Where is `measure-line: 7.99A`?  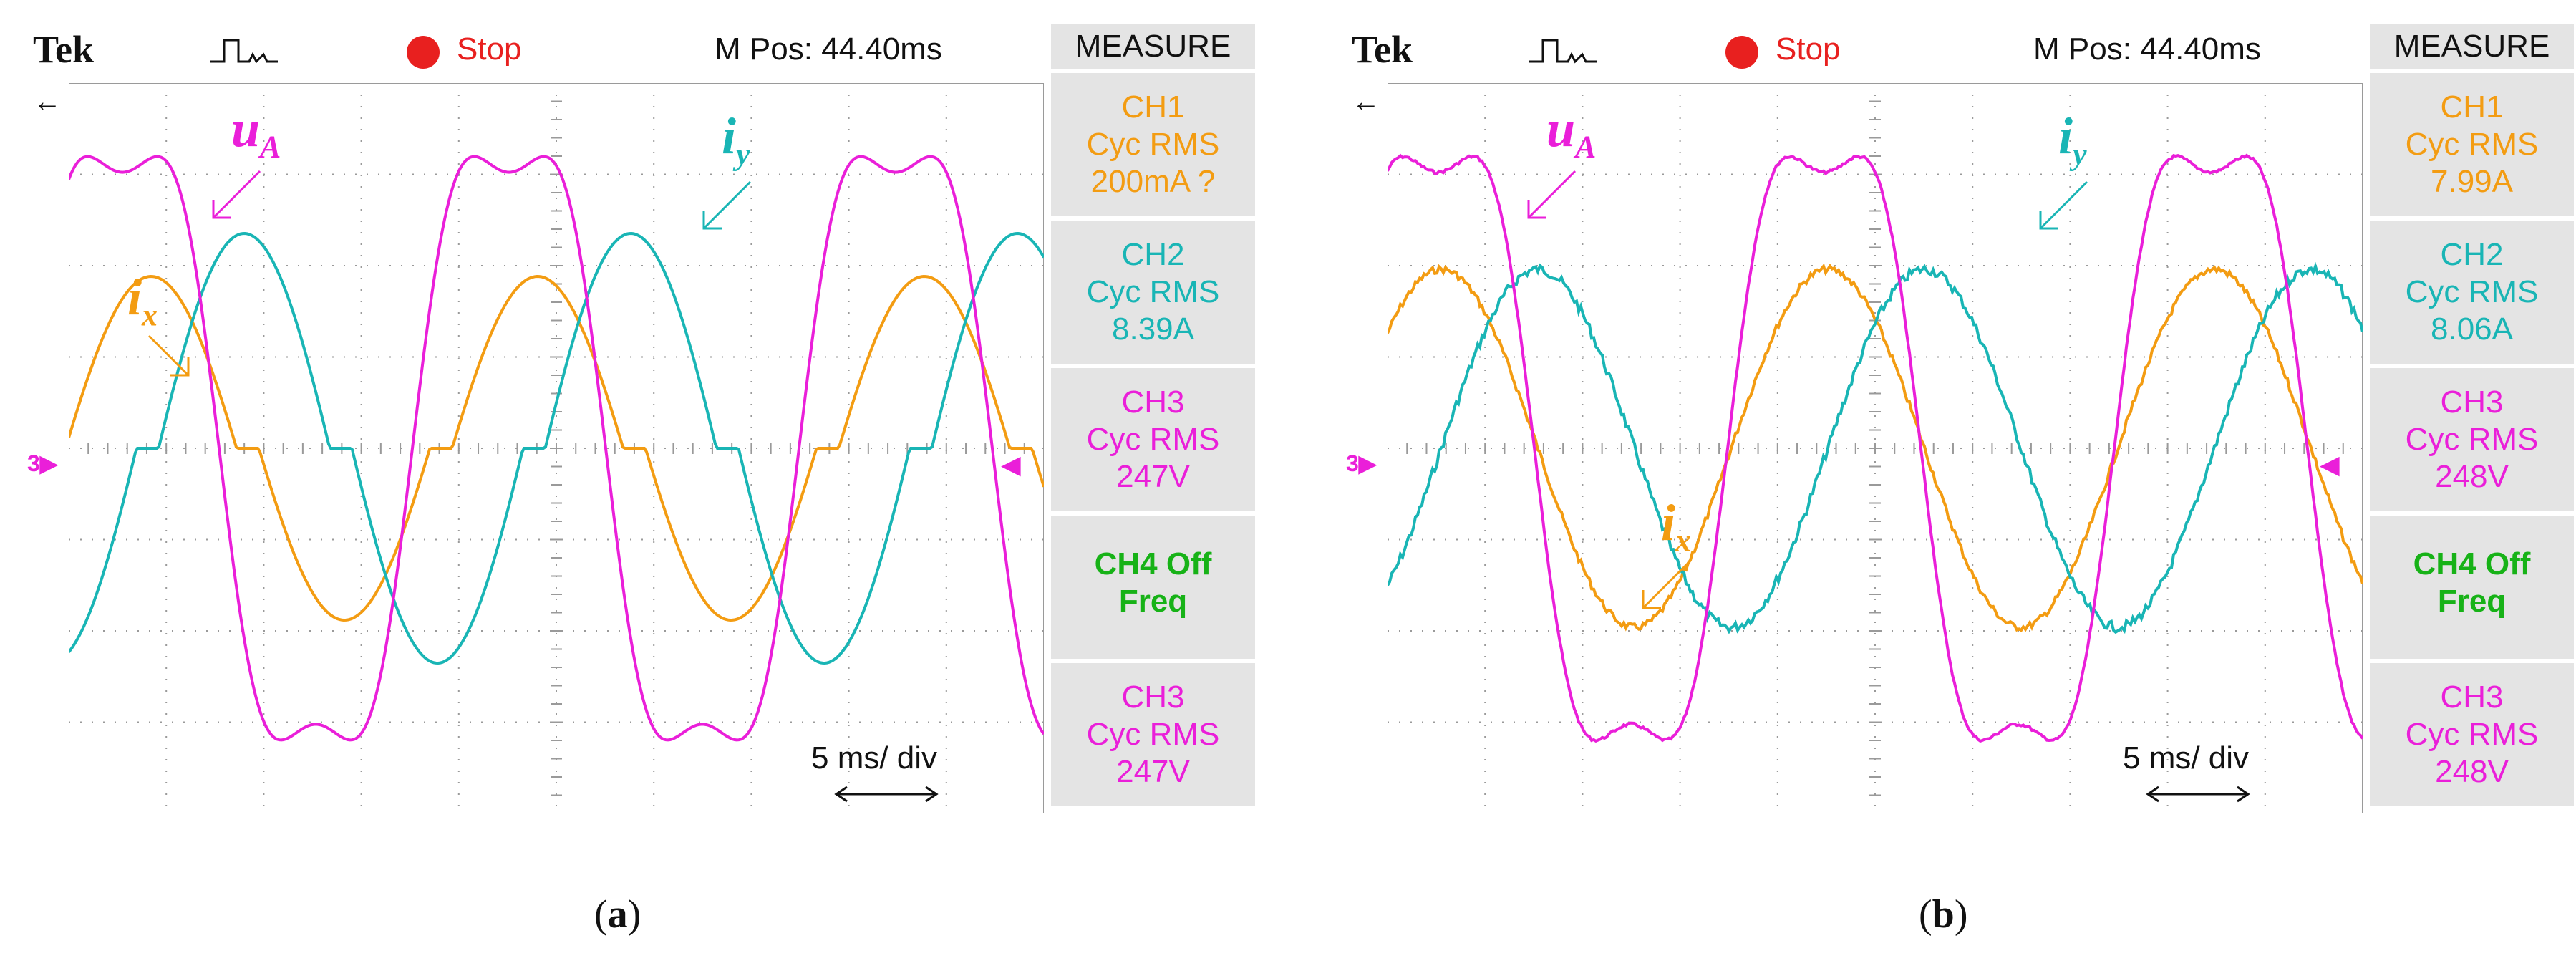 measure-line: 7.99A is located at coordinates (2472, 181).